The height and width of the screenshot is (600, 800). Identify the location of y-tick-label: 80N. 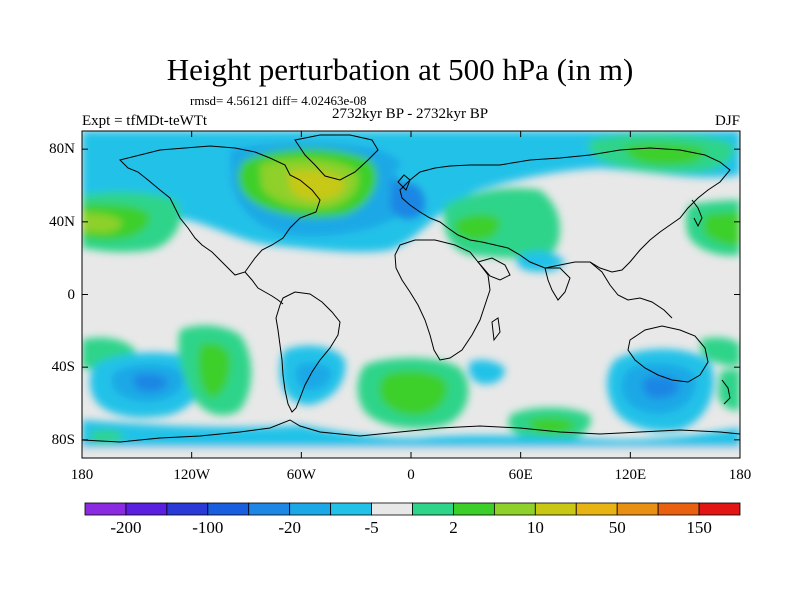
(62, 149).